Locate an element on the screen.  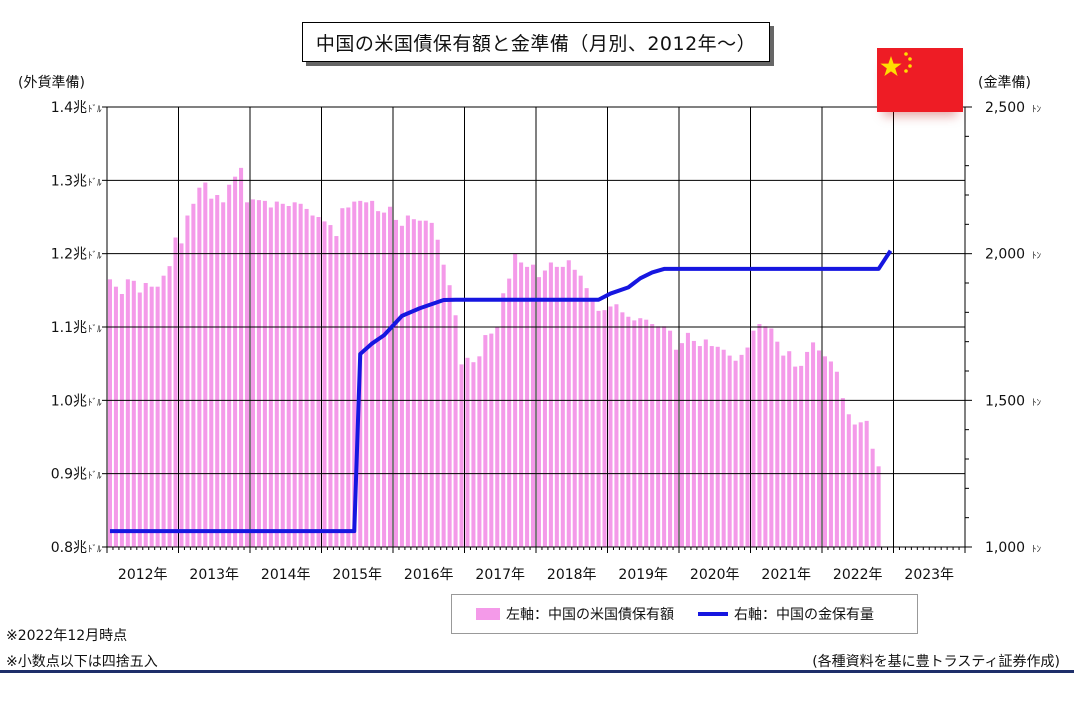
note-rounding: ※小数点以下は四捨五入 is located at coordinates (82, 662).